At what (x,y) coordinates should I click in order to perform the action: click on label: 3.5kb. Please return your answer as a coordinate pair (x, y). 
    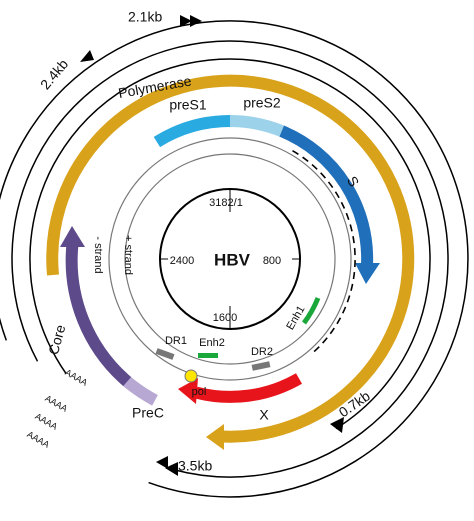
    Looking at the image, I should click on (195, 466).